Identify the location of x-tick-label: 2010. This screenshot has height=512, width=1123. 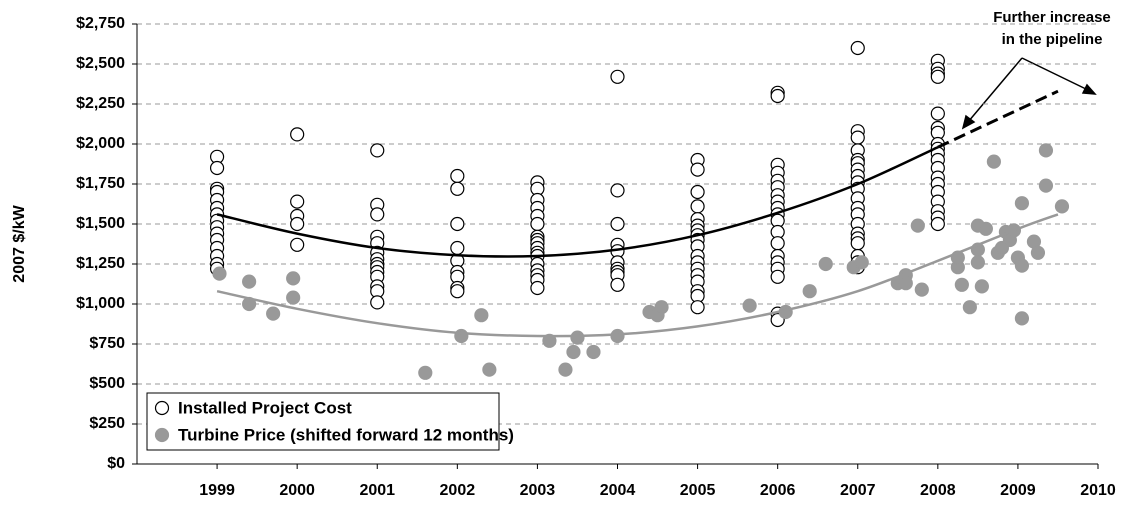
(1098, 490).